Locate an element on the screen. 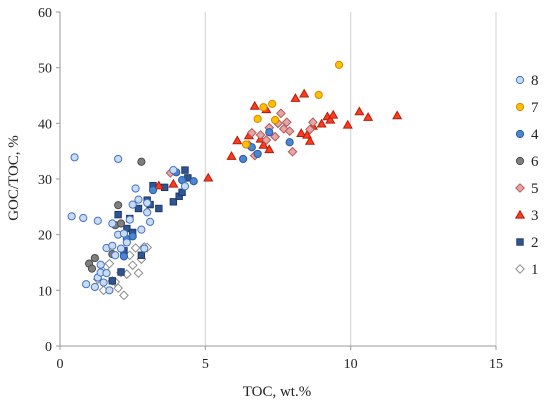  x-tick-label: 10 is located at coordinates (351, 364).